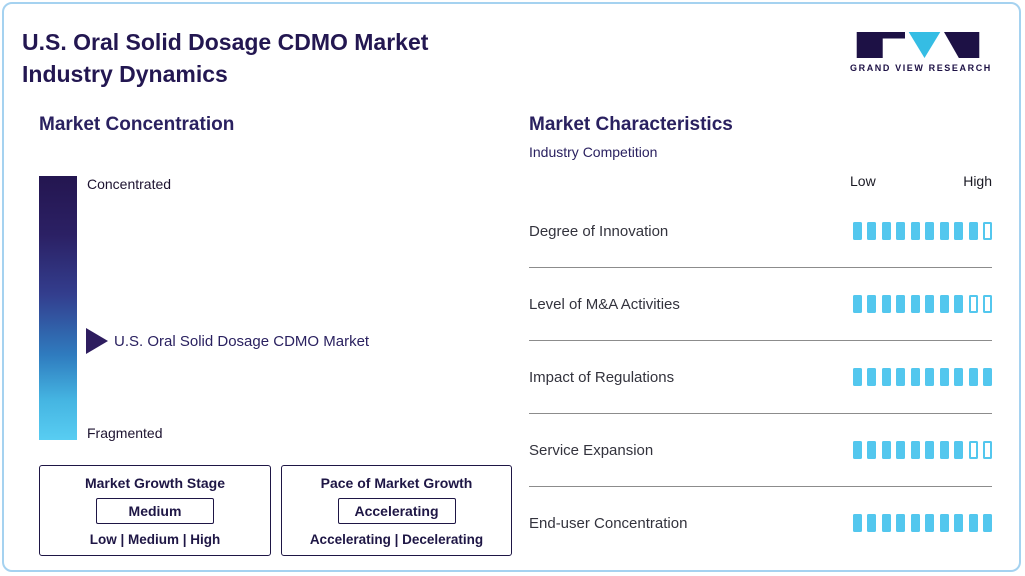 The width and height of the screenshot is (1025, 576). What do you see at coordinates (125, 433) in the screenshot?
I see `fragmented-label: Fragmented` at bounding box center [125, 433].